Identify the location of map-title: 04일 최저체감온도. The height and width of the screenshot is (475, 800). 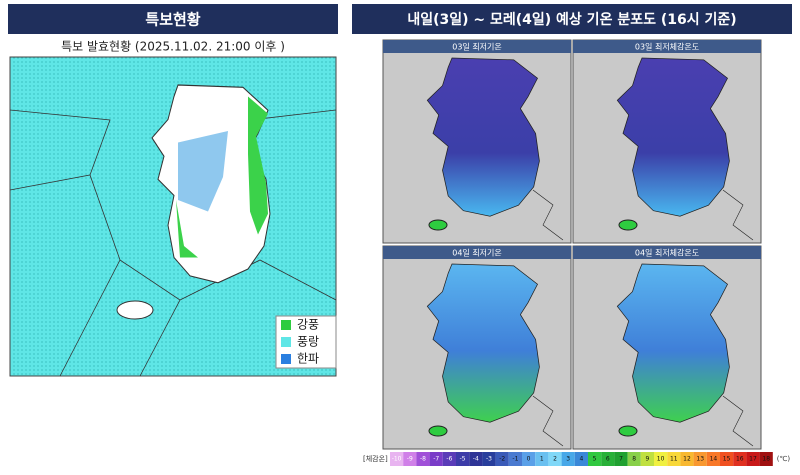
(667, 253).